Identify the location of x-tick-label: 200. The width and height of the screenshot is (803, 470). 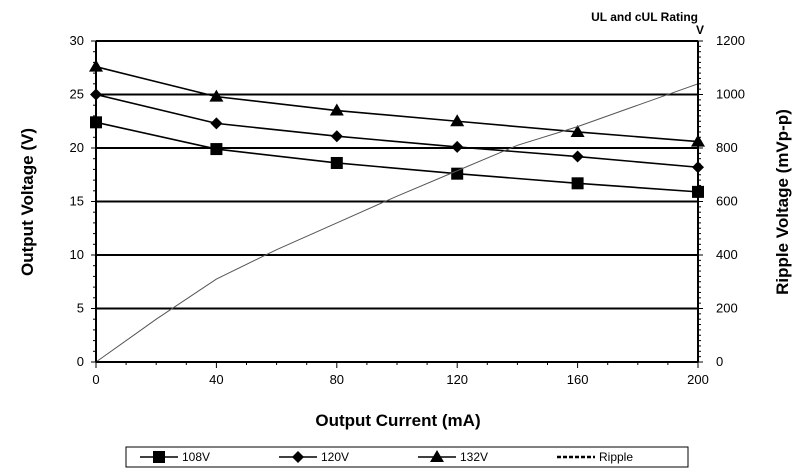
(698, 379).